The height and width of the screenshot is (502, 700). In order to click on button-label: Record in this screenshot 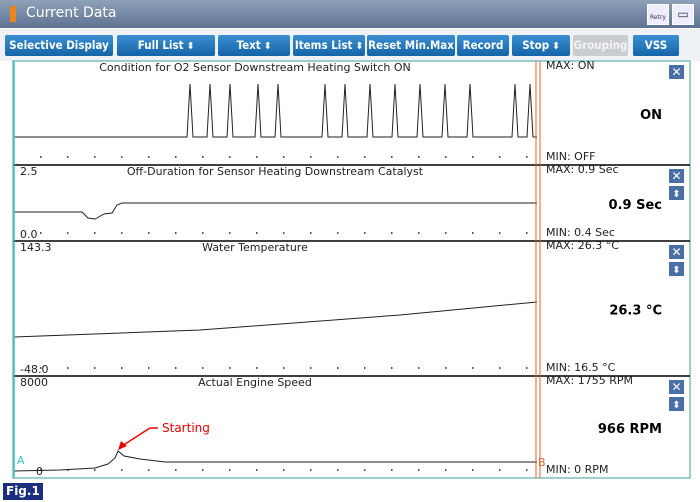, I will do `click(483, 45)`.